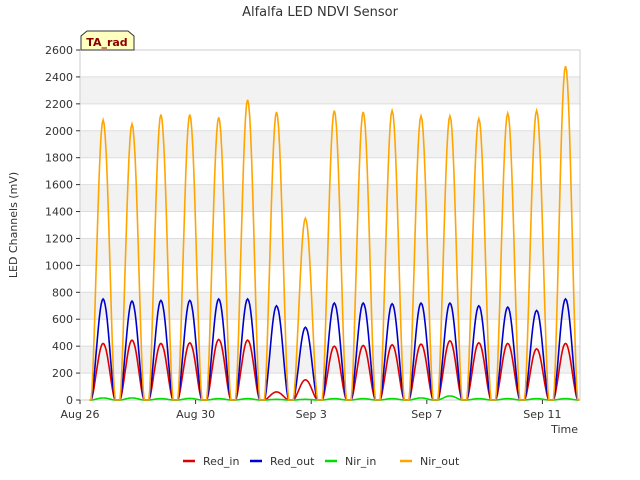 Image resolution: width=640 pixels, height=480 pixels. I want to click on legend: Red_in Red_out Nir_in Nir_out, so click(321, 461).